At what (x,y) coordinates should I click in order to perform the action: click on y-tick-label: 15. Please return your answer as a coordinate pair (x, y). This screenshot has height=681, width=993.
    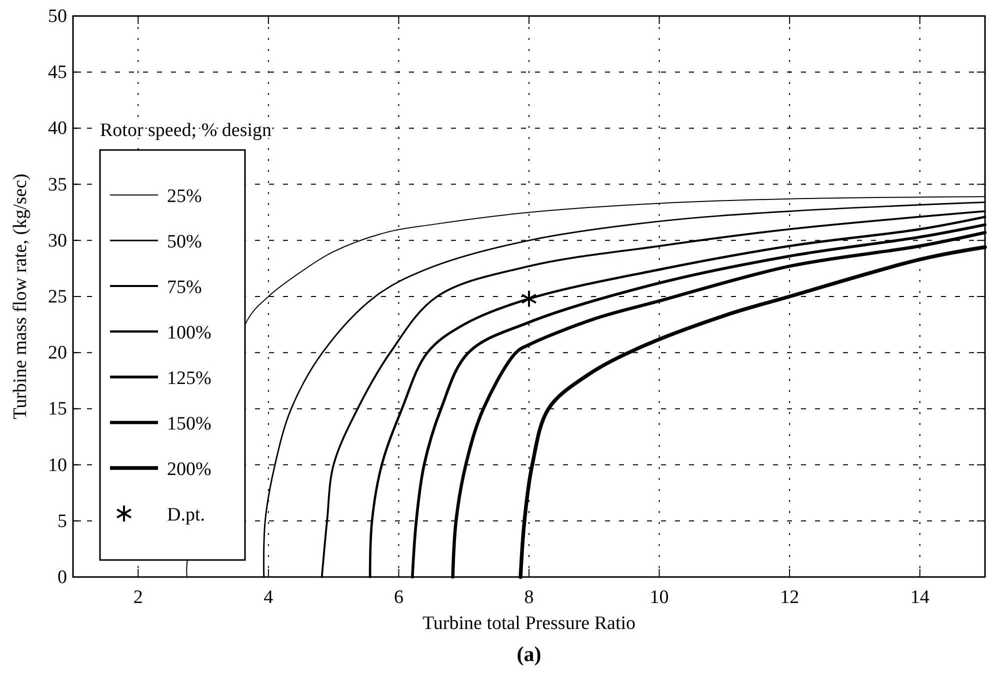
    Looking at the image, I should click on (57, 409).